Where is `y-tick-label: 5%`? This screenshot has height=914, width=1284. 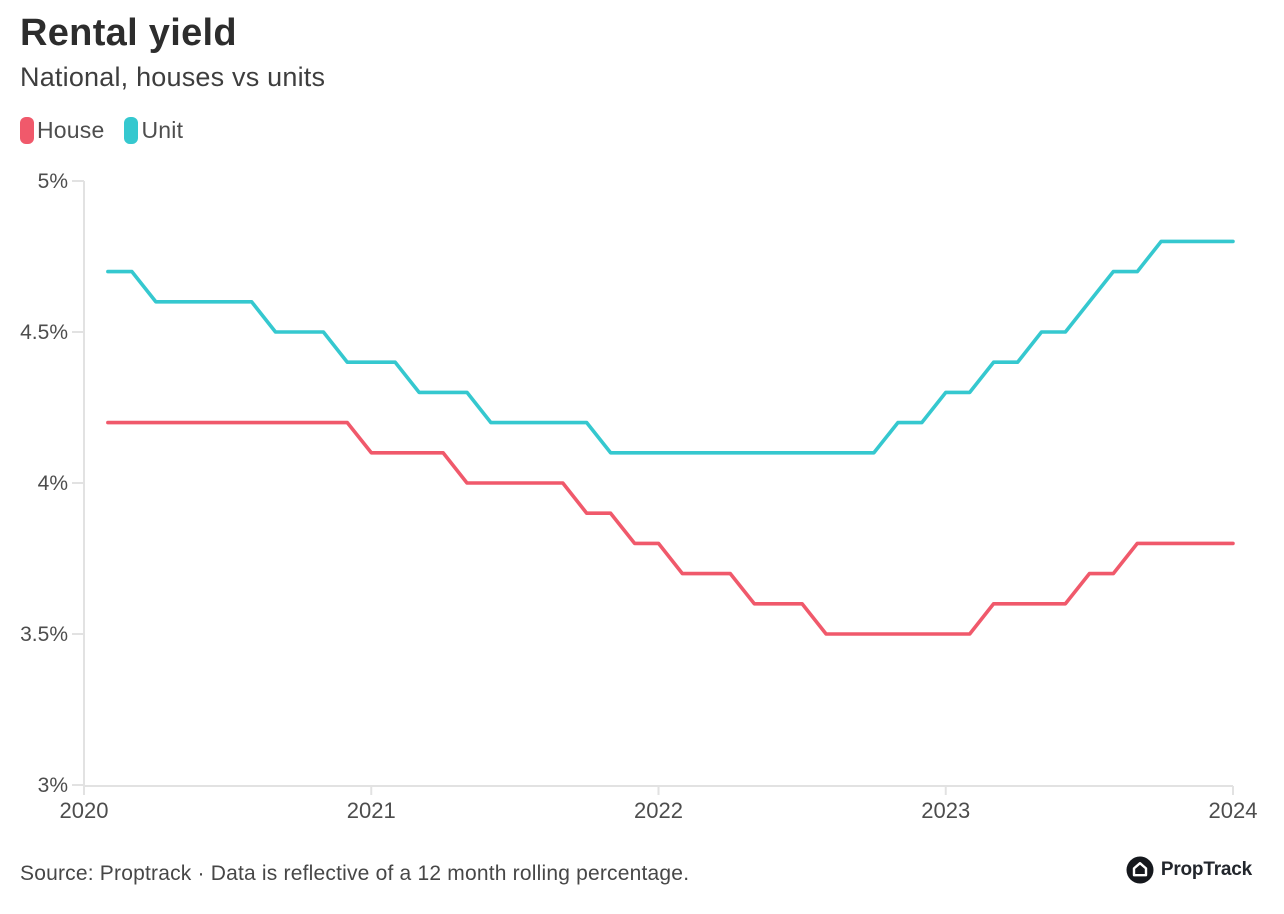
y-tick-label: 5% is located at coordinates (53, 181).